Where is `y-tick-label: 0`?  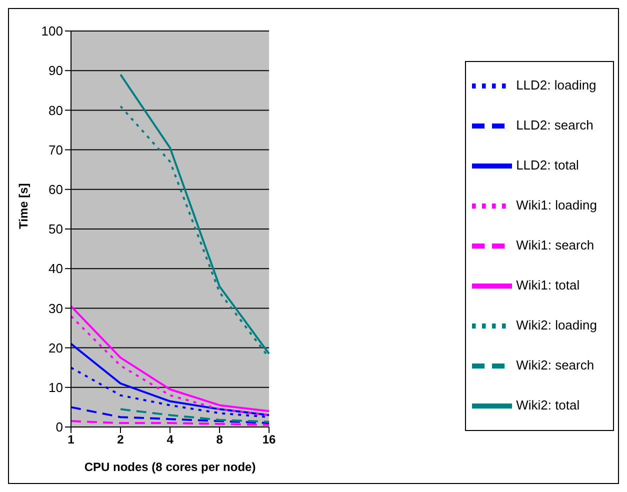 y-tick-label: 0 is located at coordinates (59, 427).